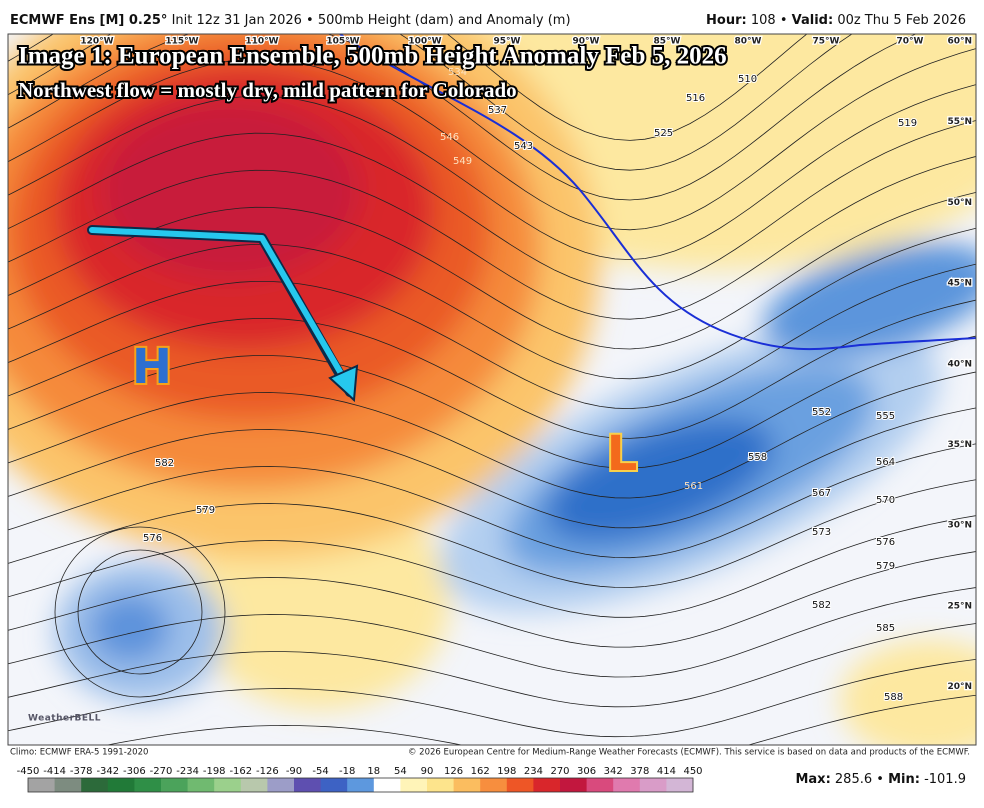 This screenshot has height=808, width=984. What do you see at coordinates (812, 779) in the screenshot?
I see `max-label: Max:` at bounding box center [812, 779].